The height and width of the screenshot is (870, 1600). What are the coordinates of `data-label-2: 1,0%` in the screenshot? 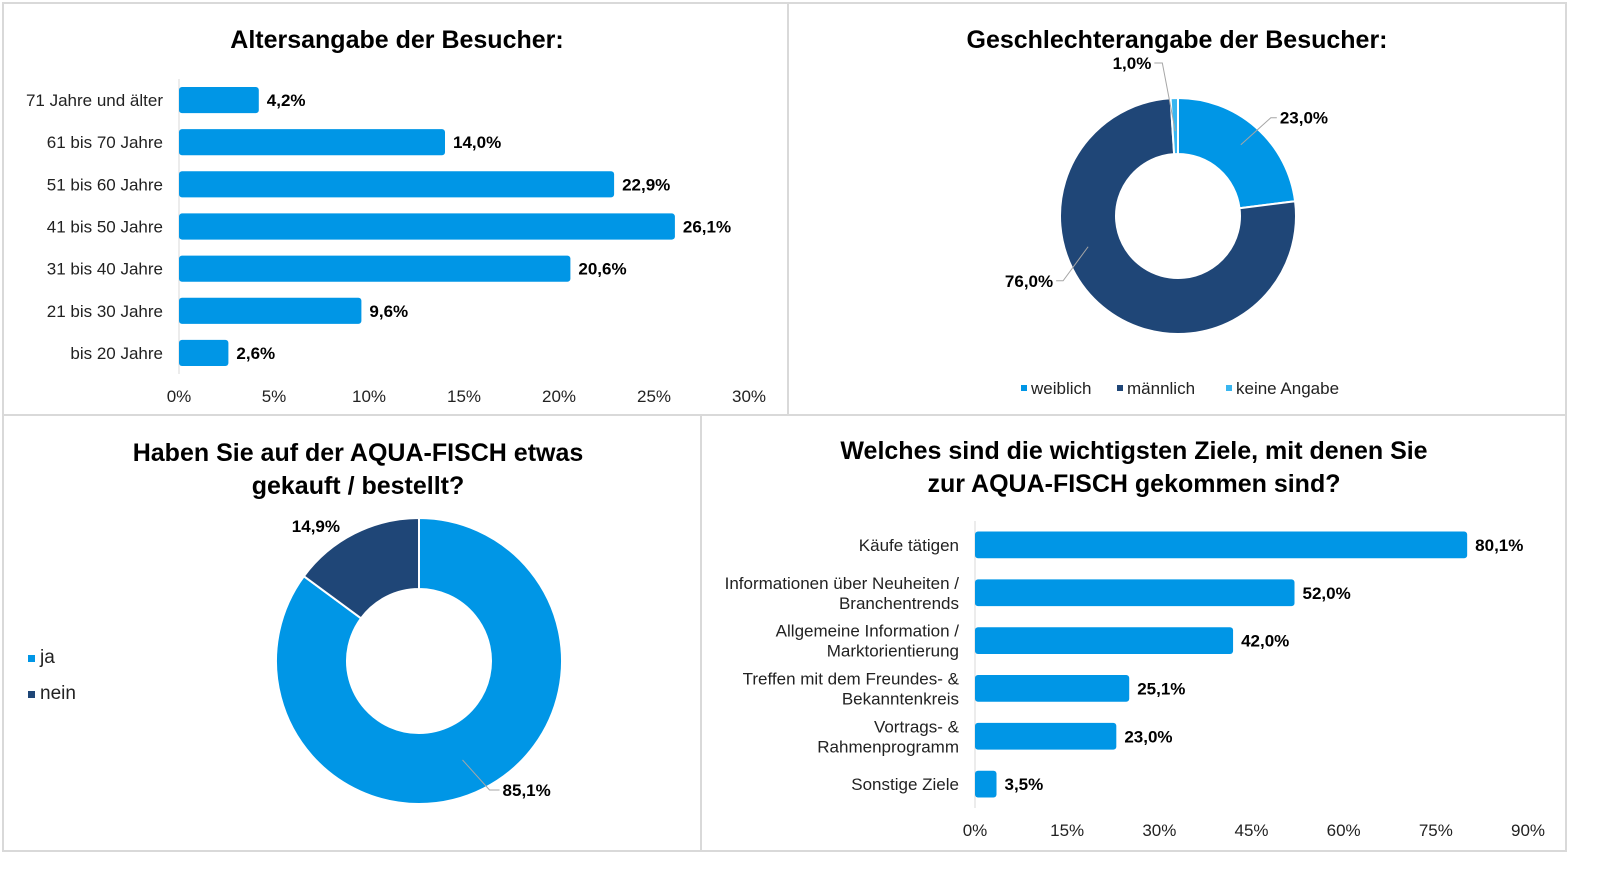 It's located at (1132, 63).